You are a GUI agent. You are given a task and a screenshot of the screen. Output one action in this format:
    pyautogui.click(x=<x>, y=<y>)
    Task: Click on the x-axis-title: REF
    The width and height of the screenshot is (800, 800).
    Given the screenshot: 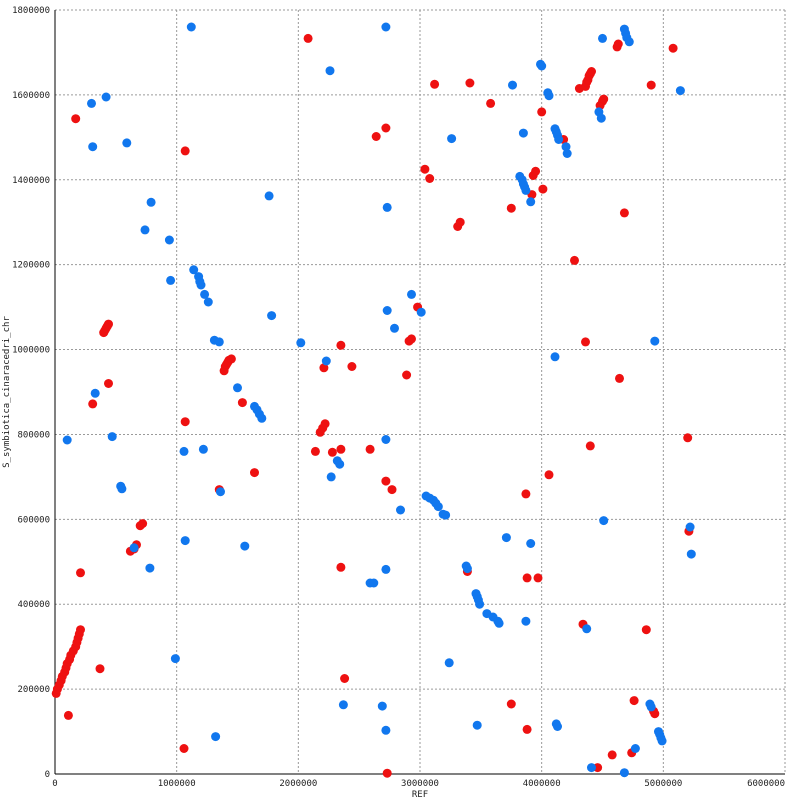 What is the action you would take?
    pyautogui.click(x=420, y=795)
    